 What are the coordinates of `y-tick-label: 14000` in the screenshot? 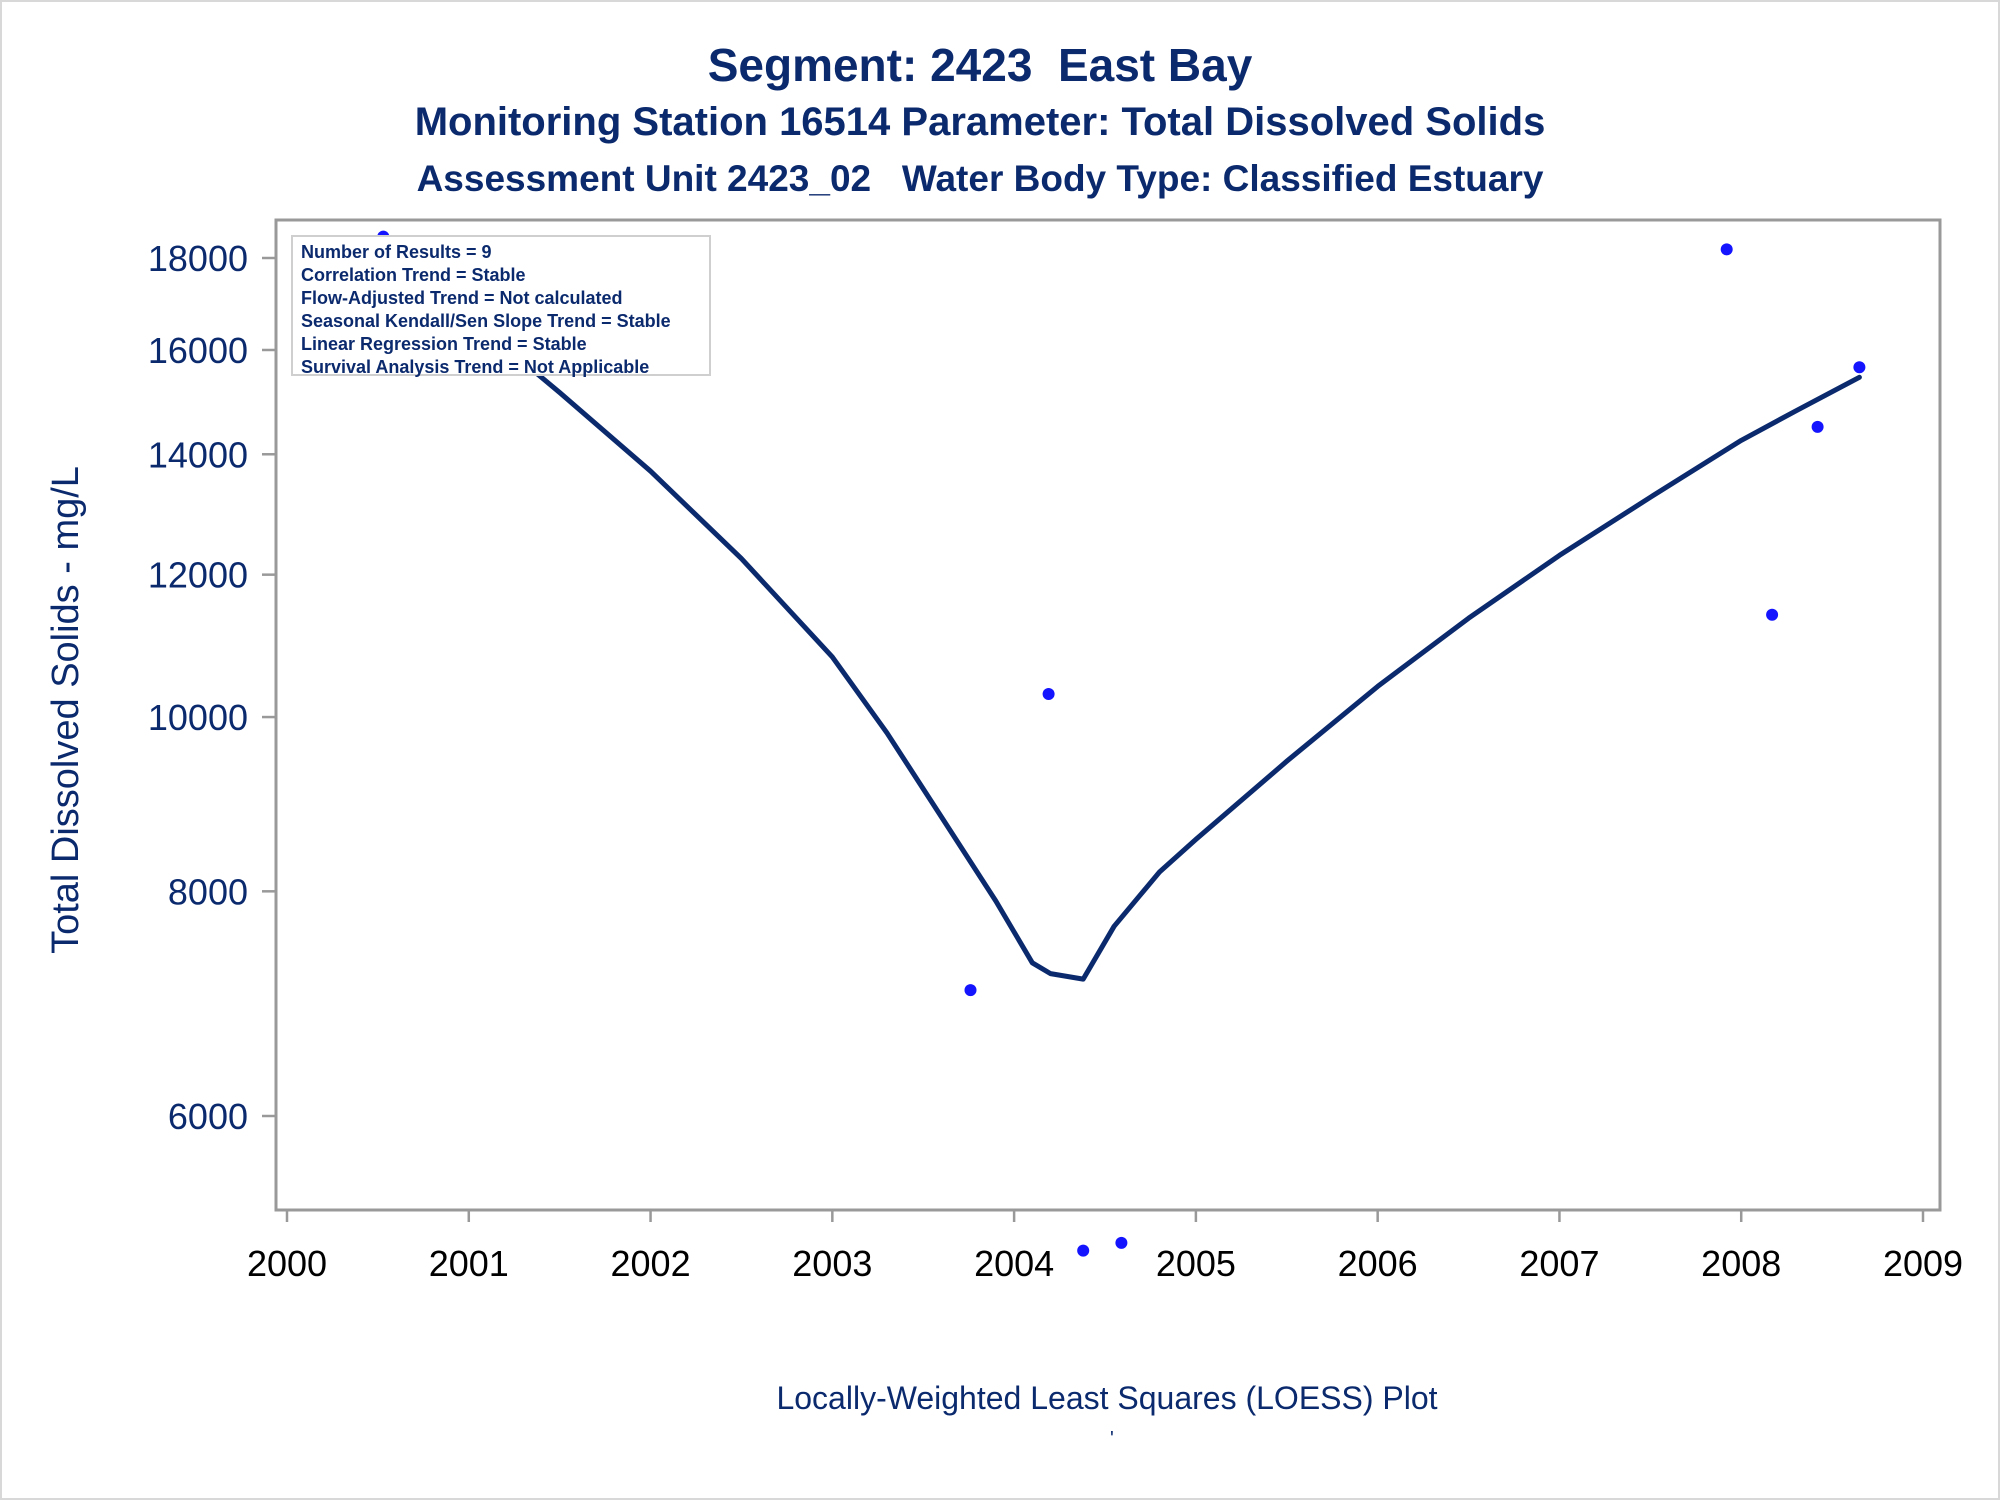 It's located at (198, 454).